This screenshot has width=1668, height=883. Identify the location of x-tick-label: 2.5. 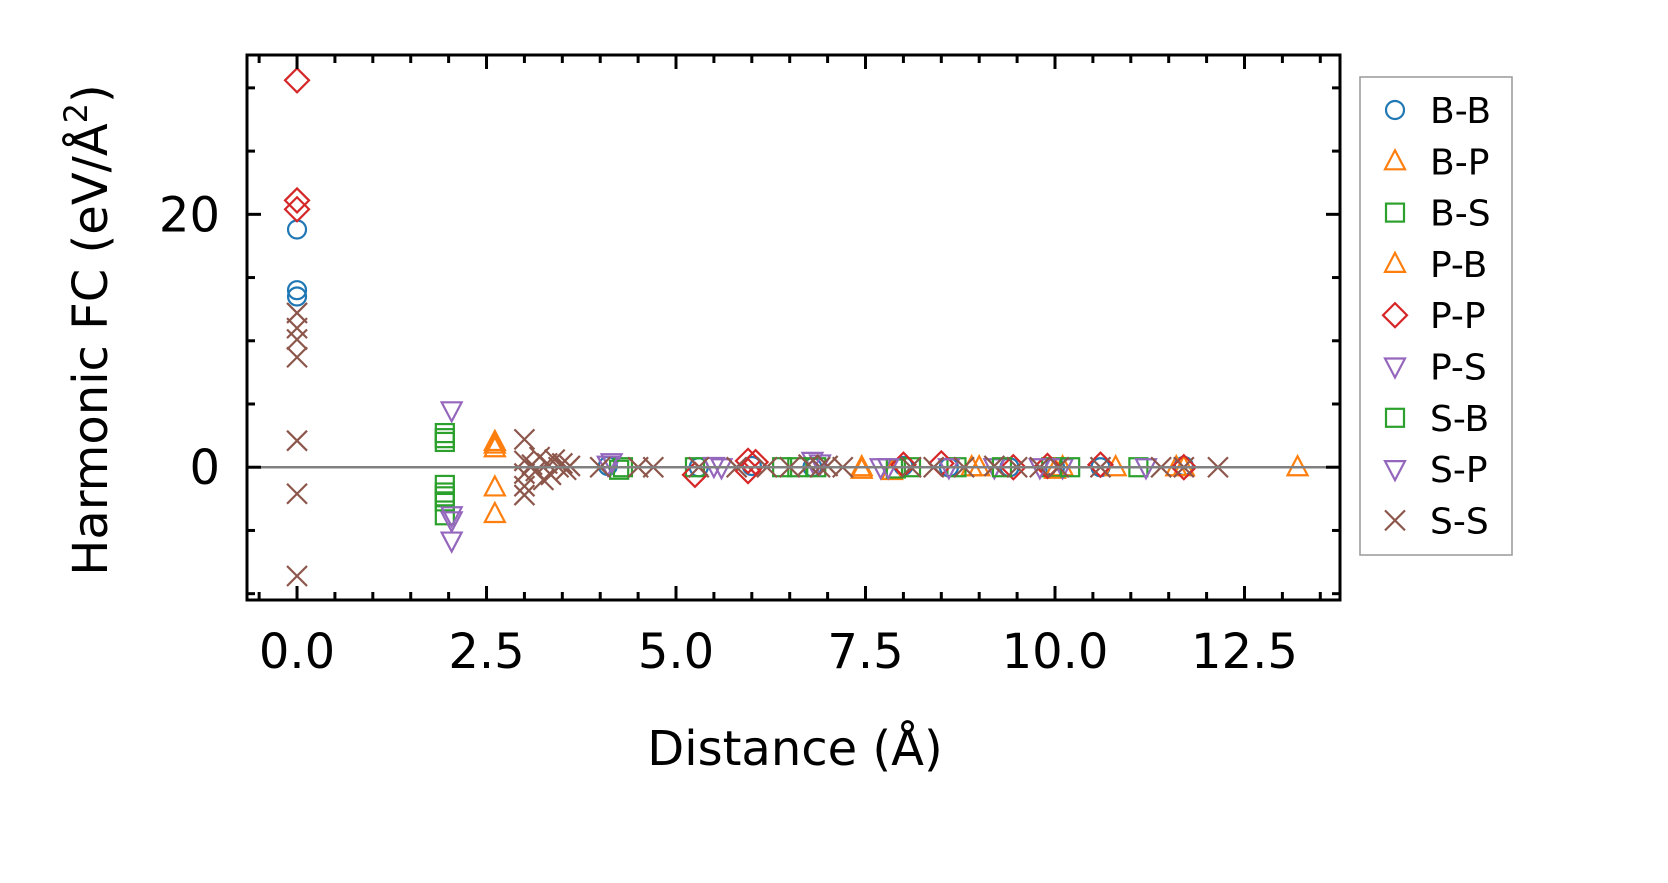
(486, 652).